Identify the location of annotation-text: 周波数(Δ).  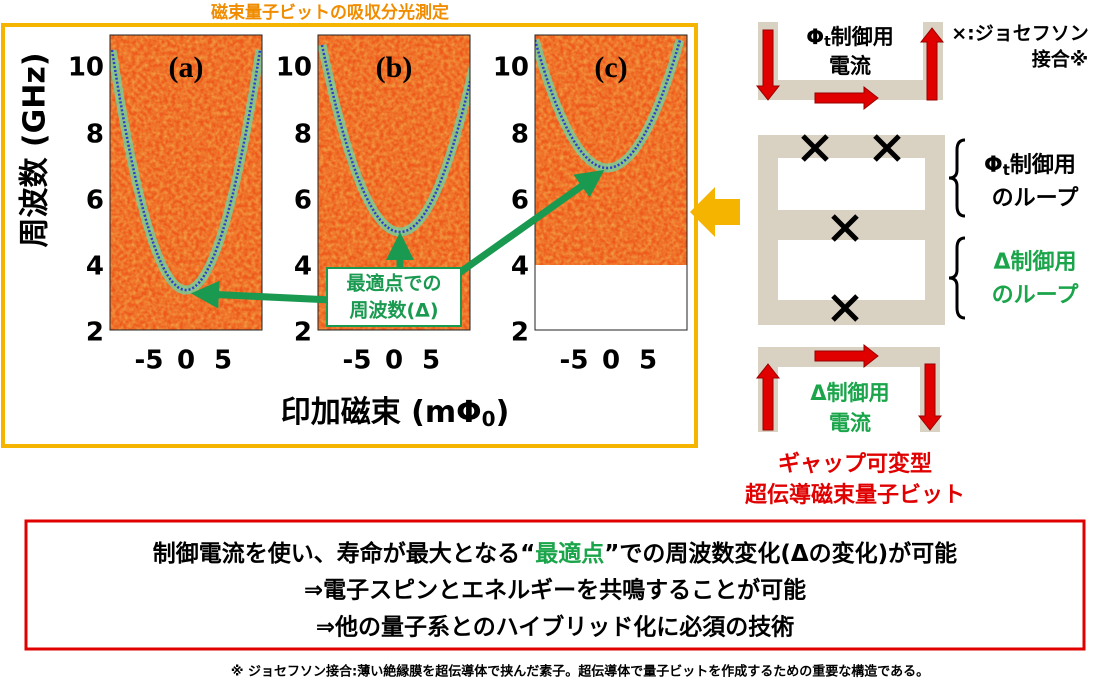
(393, 310).